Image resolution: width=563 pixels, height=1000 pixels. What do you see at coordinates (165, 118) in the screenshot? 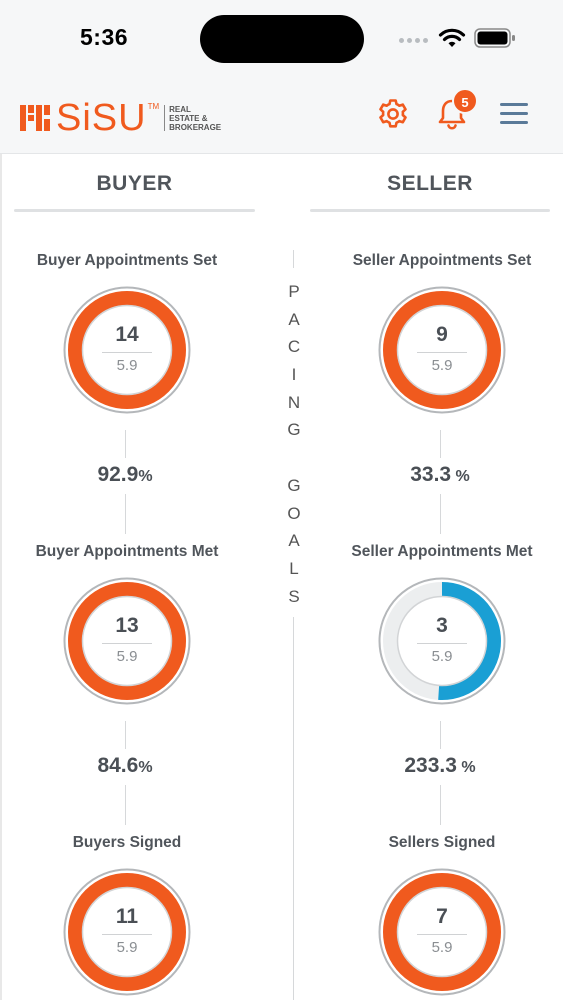
I see `logo-divider` at bounding box center [165, 118].